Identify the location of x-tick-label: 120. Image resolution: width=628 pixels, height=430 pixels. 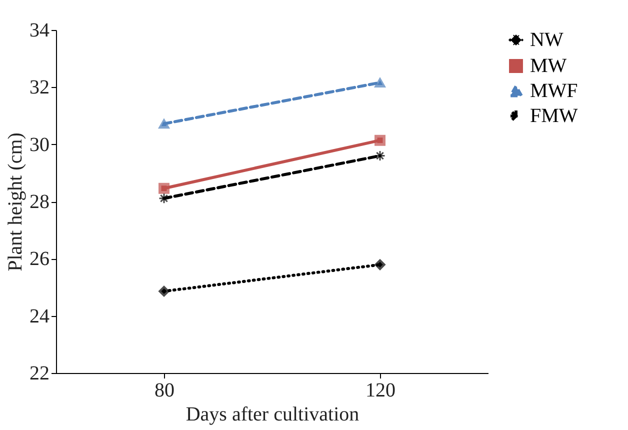
(381, 391).